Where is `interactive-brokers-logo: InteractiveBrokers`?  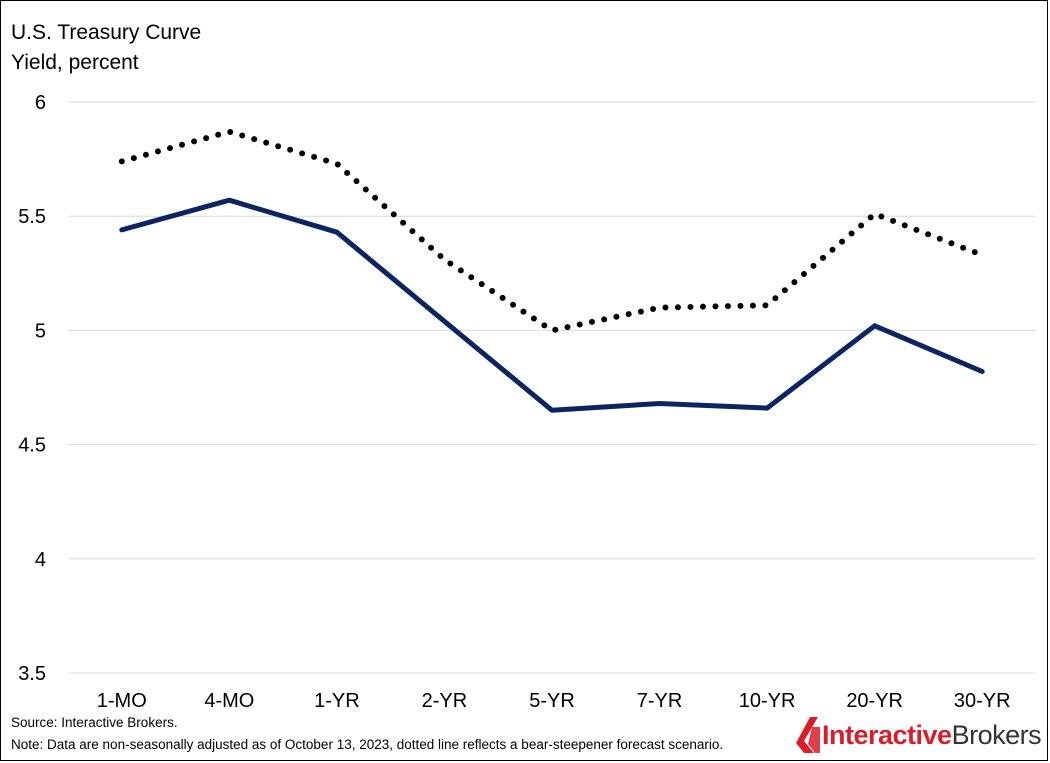 interactive-brokers-logo: InteractiveBrokers is located at coordinates (919, 735).